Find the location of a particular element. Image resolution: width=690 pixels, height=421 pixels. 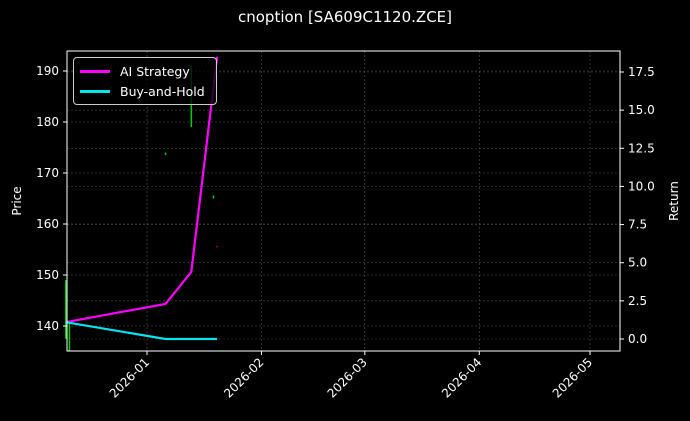

chart-legend: AI Strategy Buy-and-Hold is located at coordinates (145, 81).